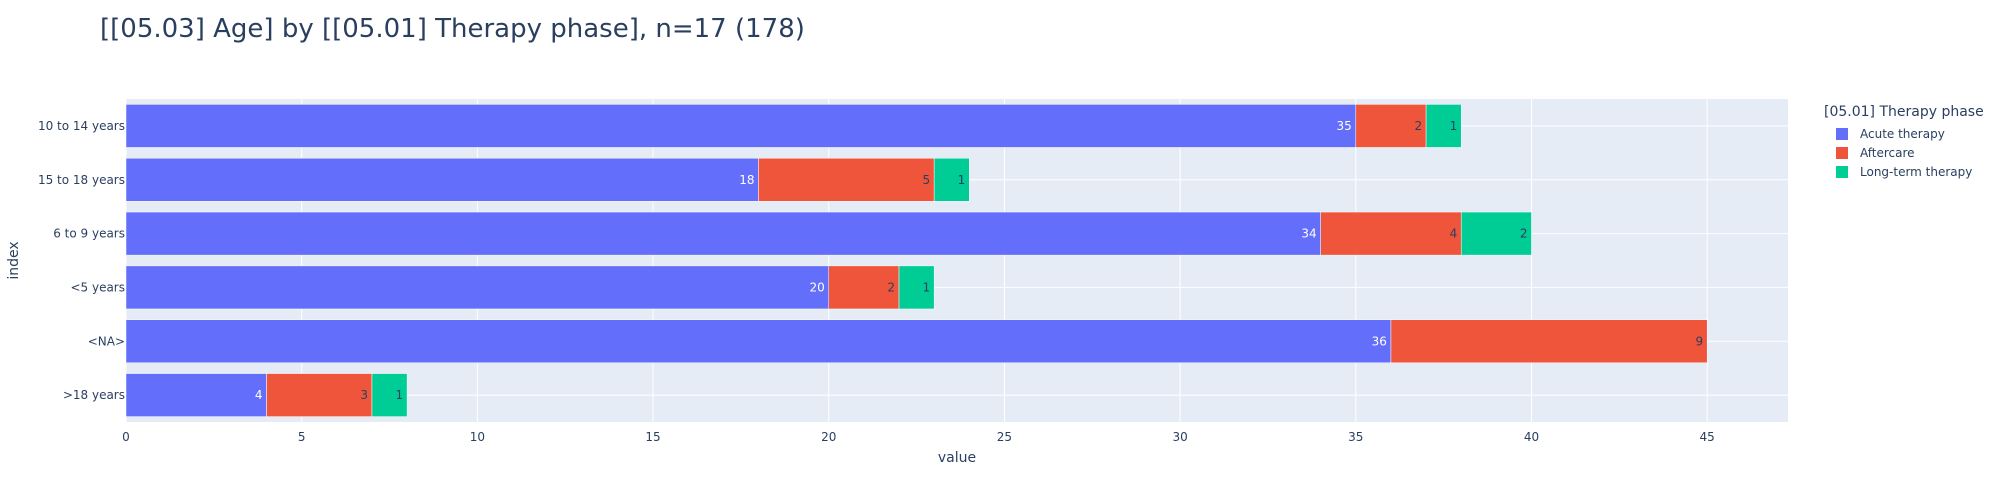 Image resolution: width=2000 pixels, height=500 pixels. I want to click on x-axis-ticks: 0 5 10 15 20 25 30 35 40 45, so click(918, 437).